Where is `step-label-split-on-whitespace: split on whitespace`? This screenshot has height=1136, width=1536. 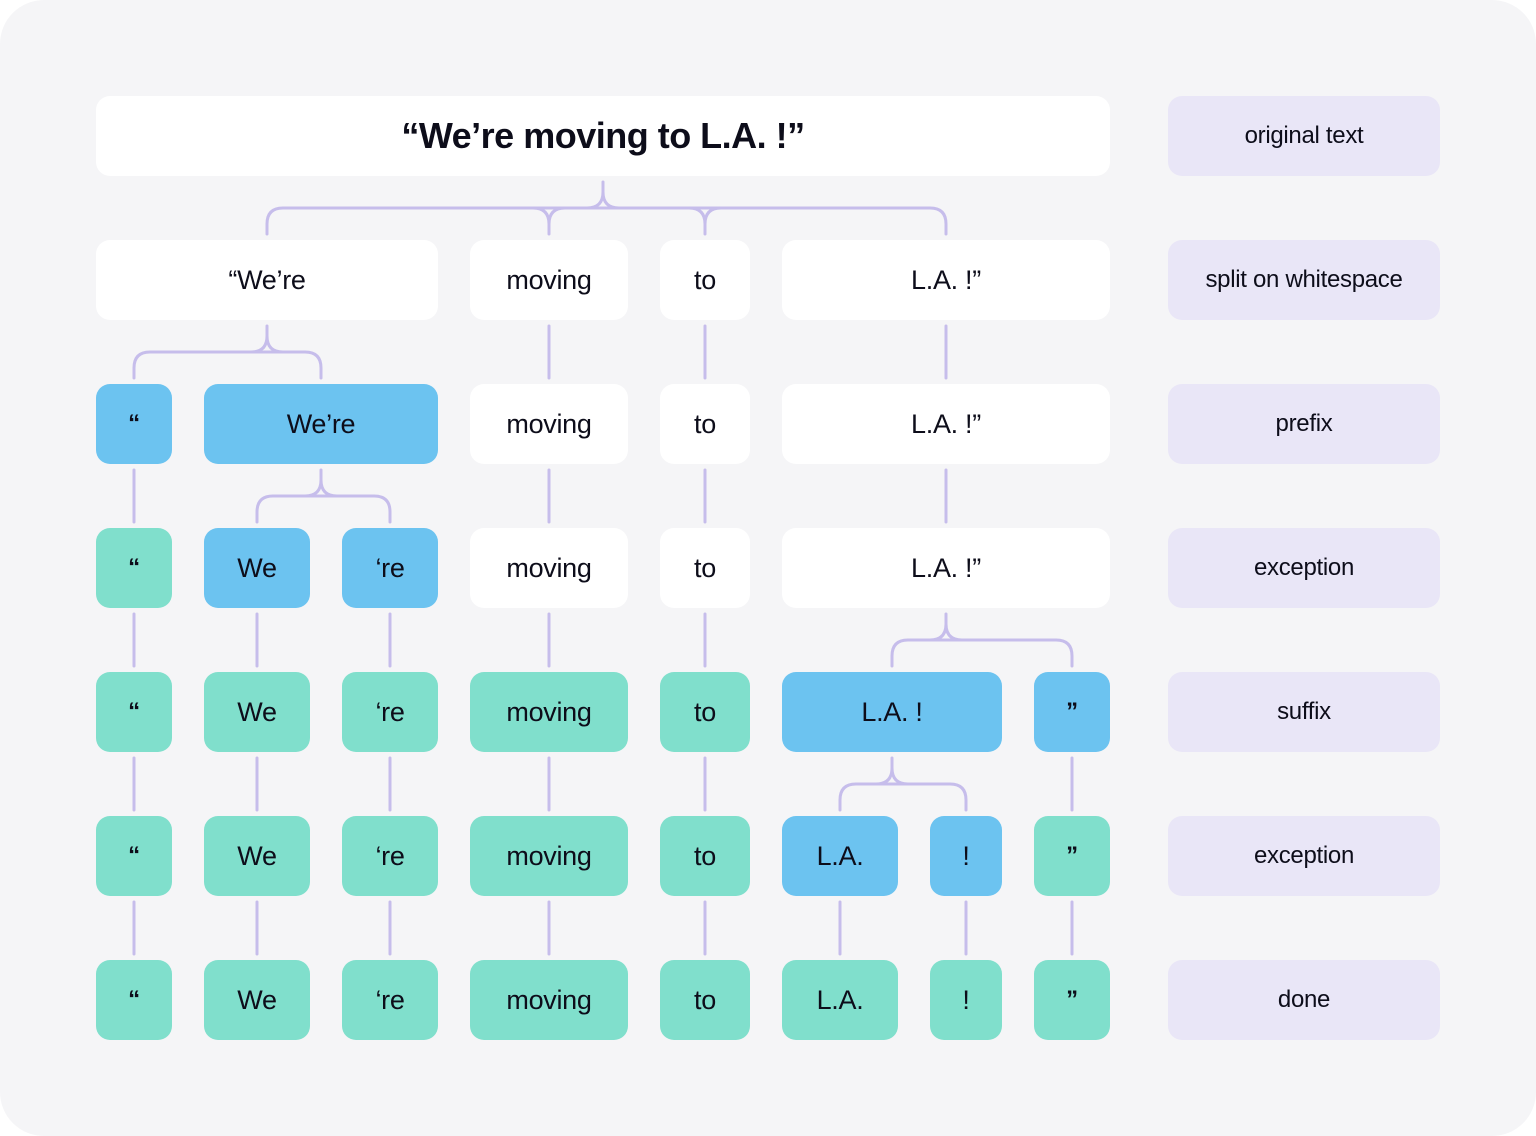
step-label-split-on-whitespace: split on whitespace is located at coordinates (1304, 280).